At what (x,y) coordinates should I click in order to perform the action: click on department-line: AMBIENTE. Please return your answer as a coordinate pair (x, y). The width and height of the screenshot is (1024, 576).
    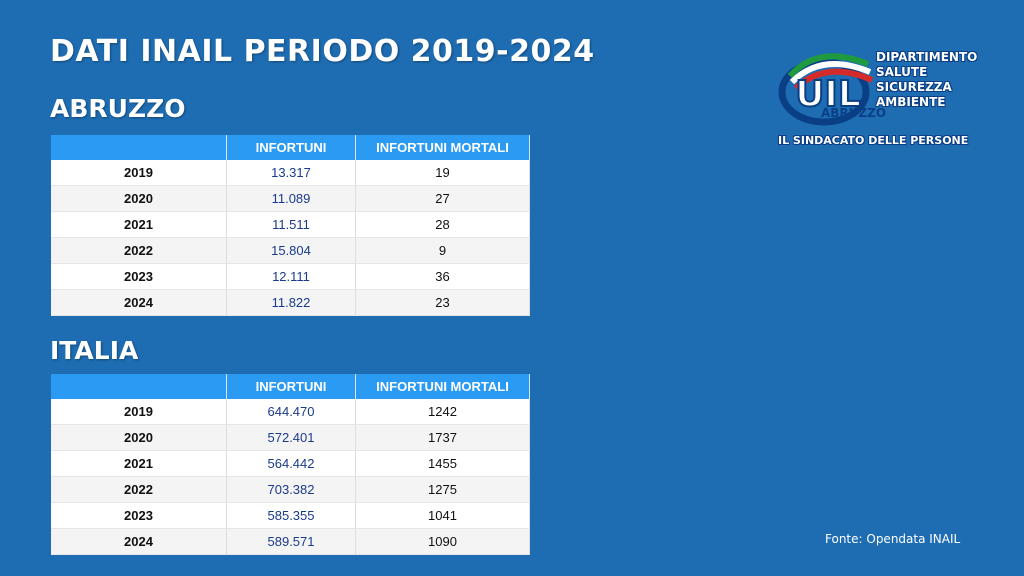
    Looking at the image, I should click on (911, 102).